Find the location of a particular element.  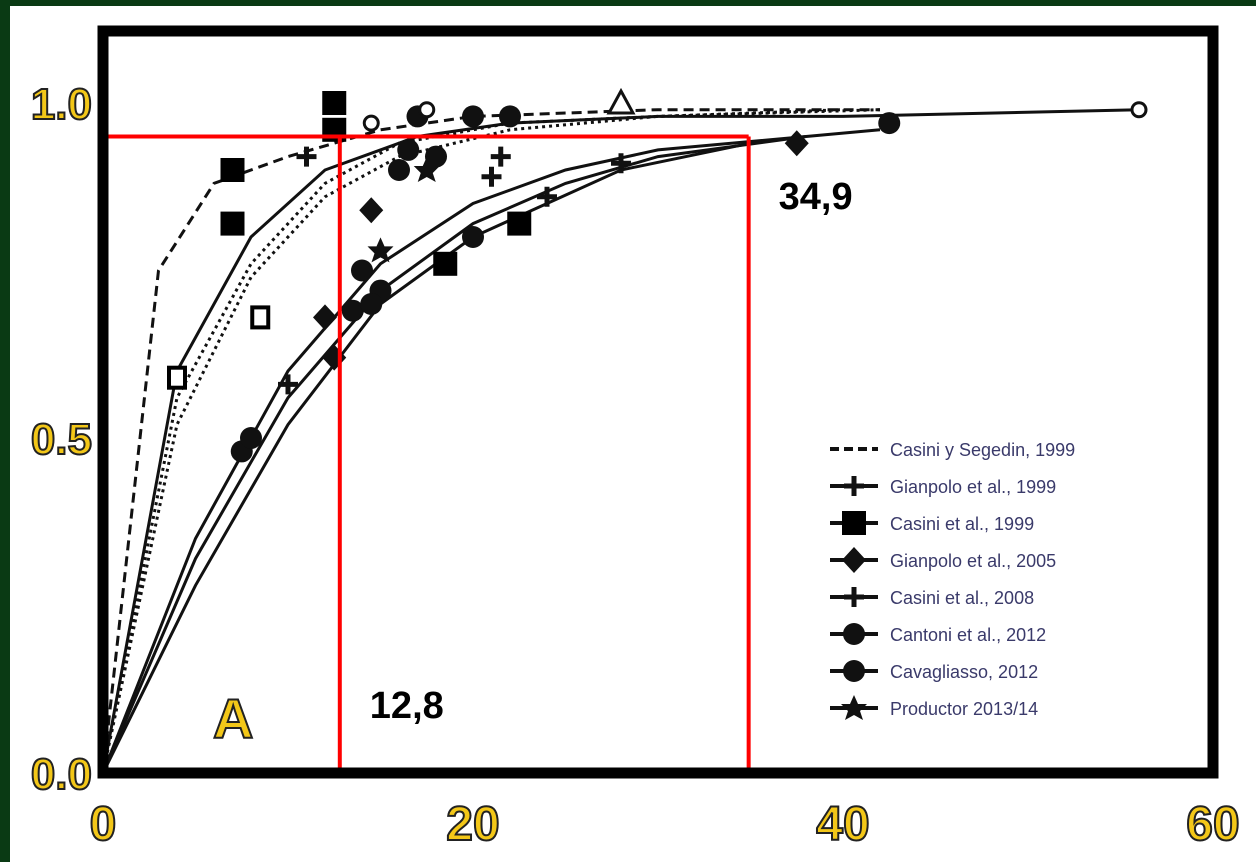

y-tick-label: 1.0 is located at coordinates (61, 104).